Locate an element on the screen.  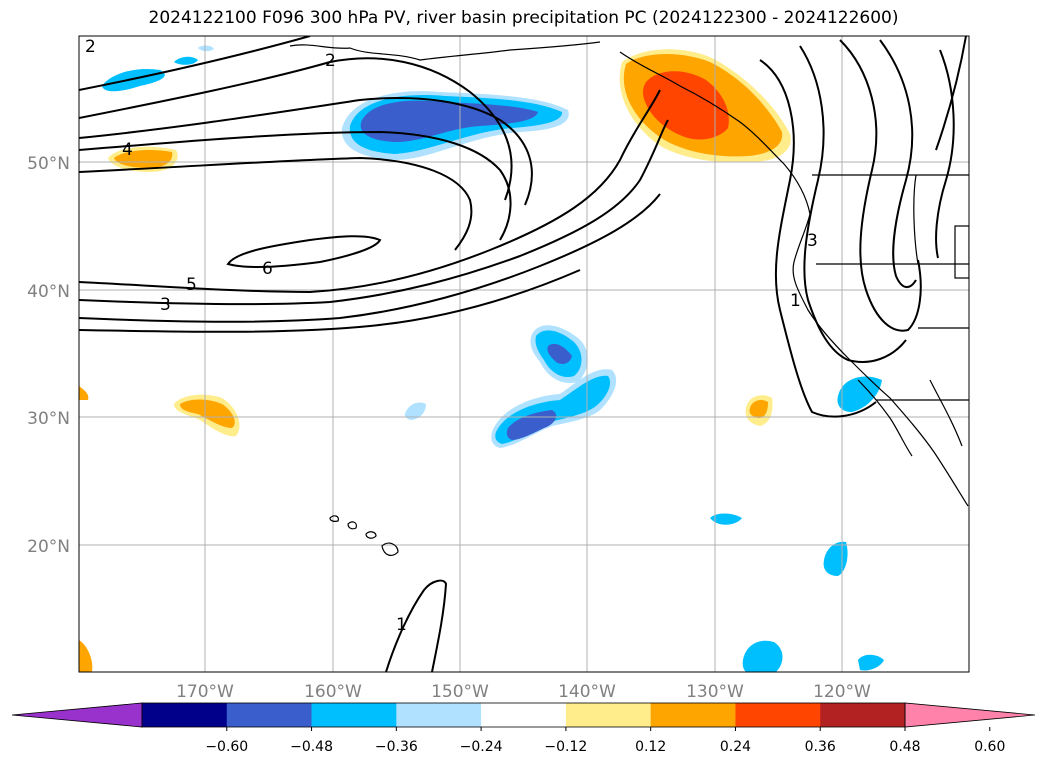
colorbar-tick-label: −0.12 is located at coordinates (565, 747).